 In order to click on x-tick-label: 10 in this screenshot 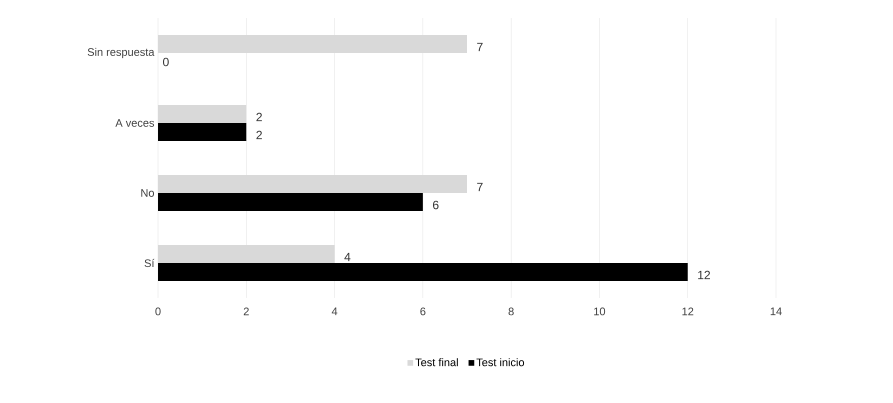, I will do `click(600, 312)`.